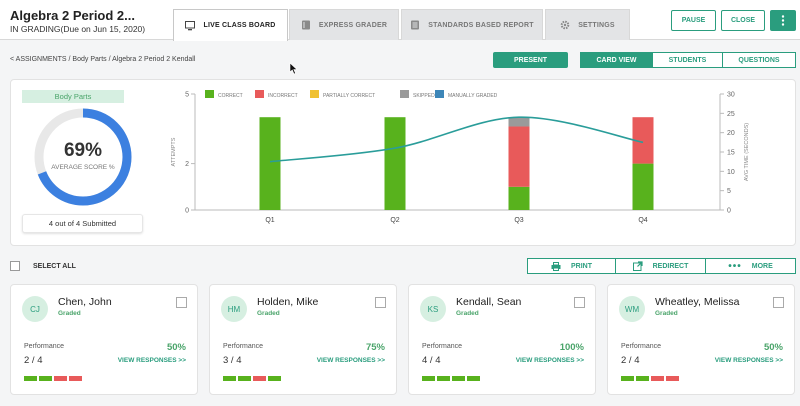 This screenshot has height=406, width=800. I want to click on avatar: HM, so click(234, 309).